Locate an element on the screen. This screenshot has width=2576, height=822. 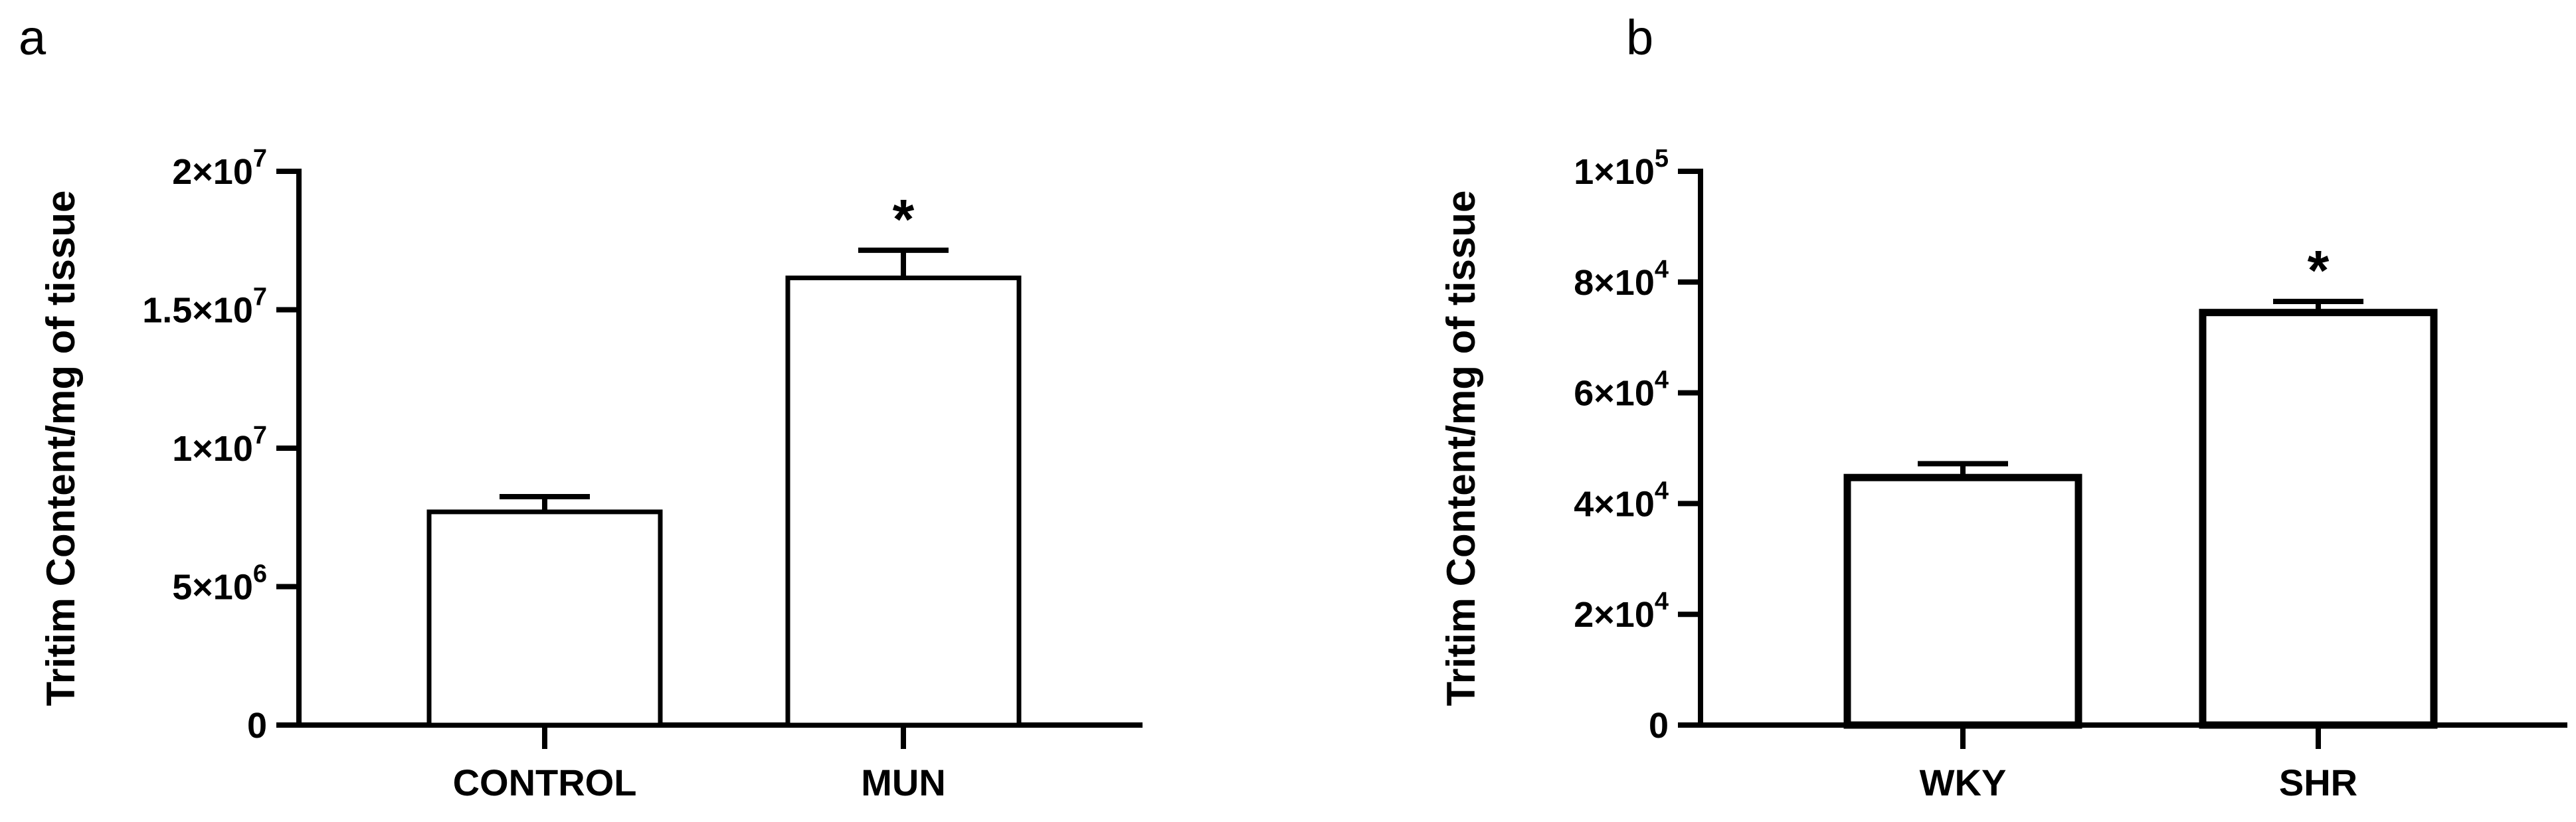
y-tick-label: 1×10⁷ is located at coordinates (219, 446).